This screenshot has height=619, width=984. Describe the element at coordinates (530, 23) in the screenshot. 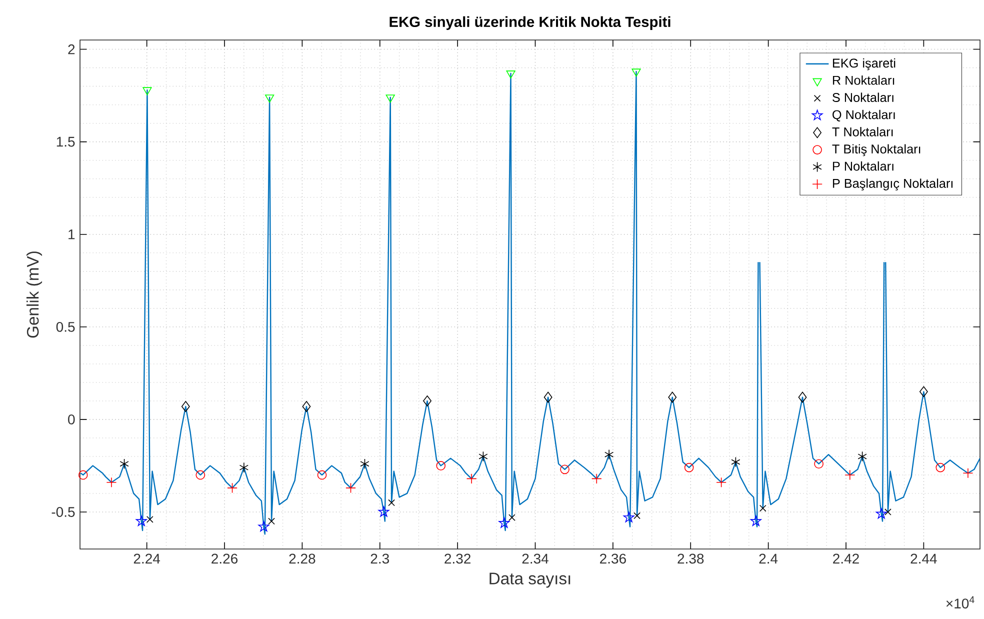

I see `chart-title: EKG sinyali üzerinde Kritik Nokta Tespiti` at that location.